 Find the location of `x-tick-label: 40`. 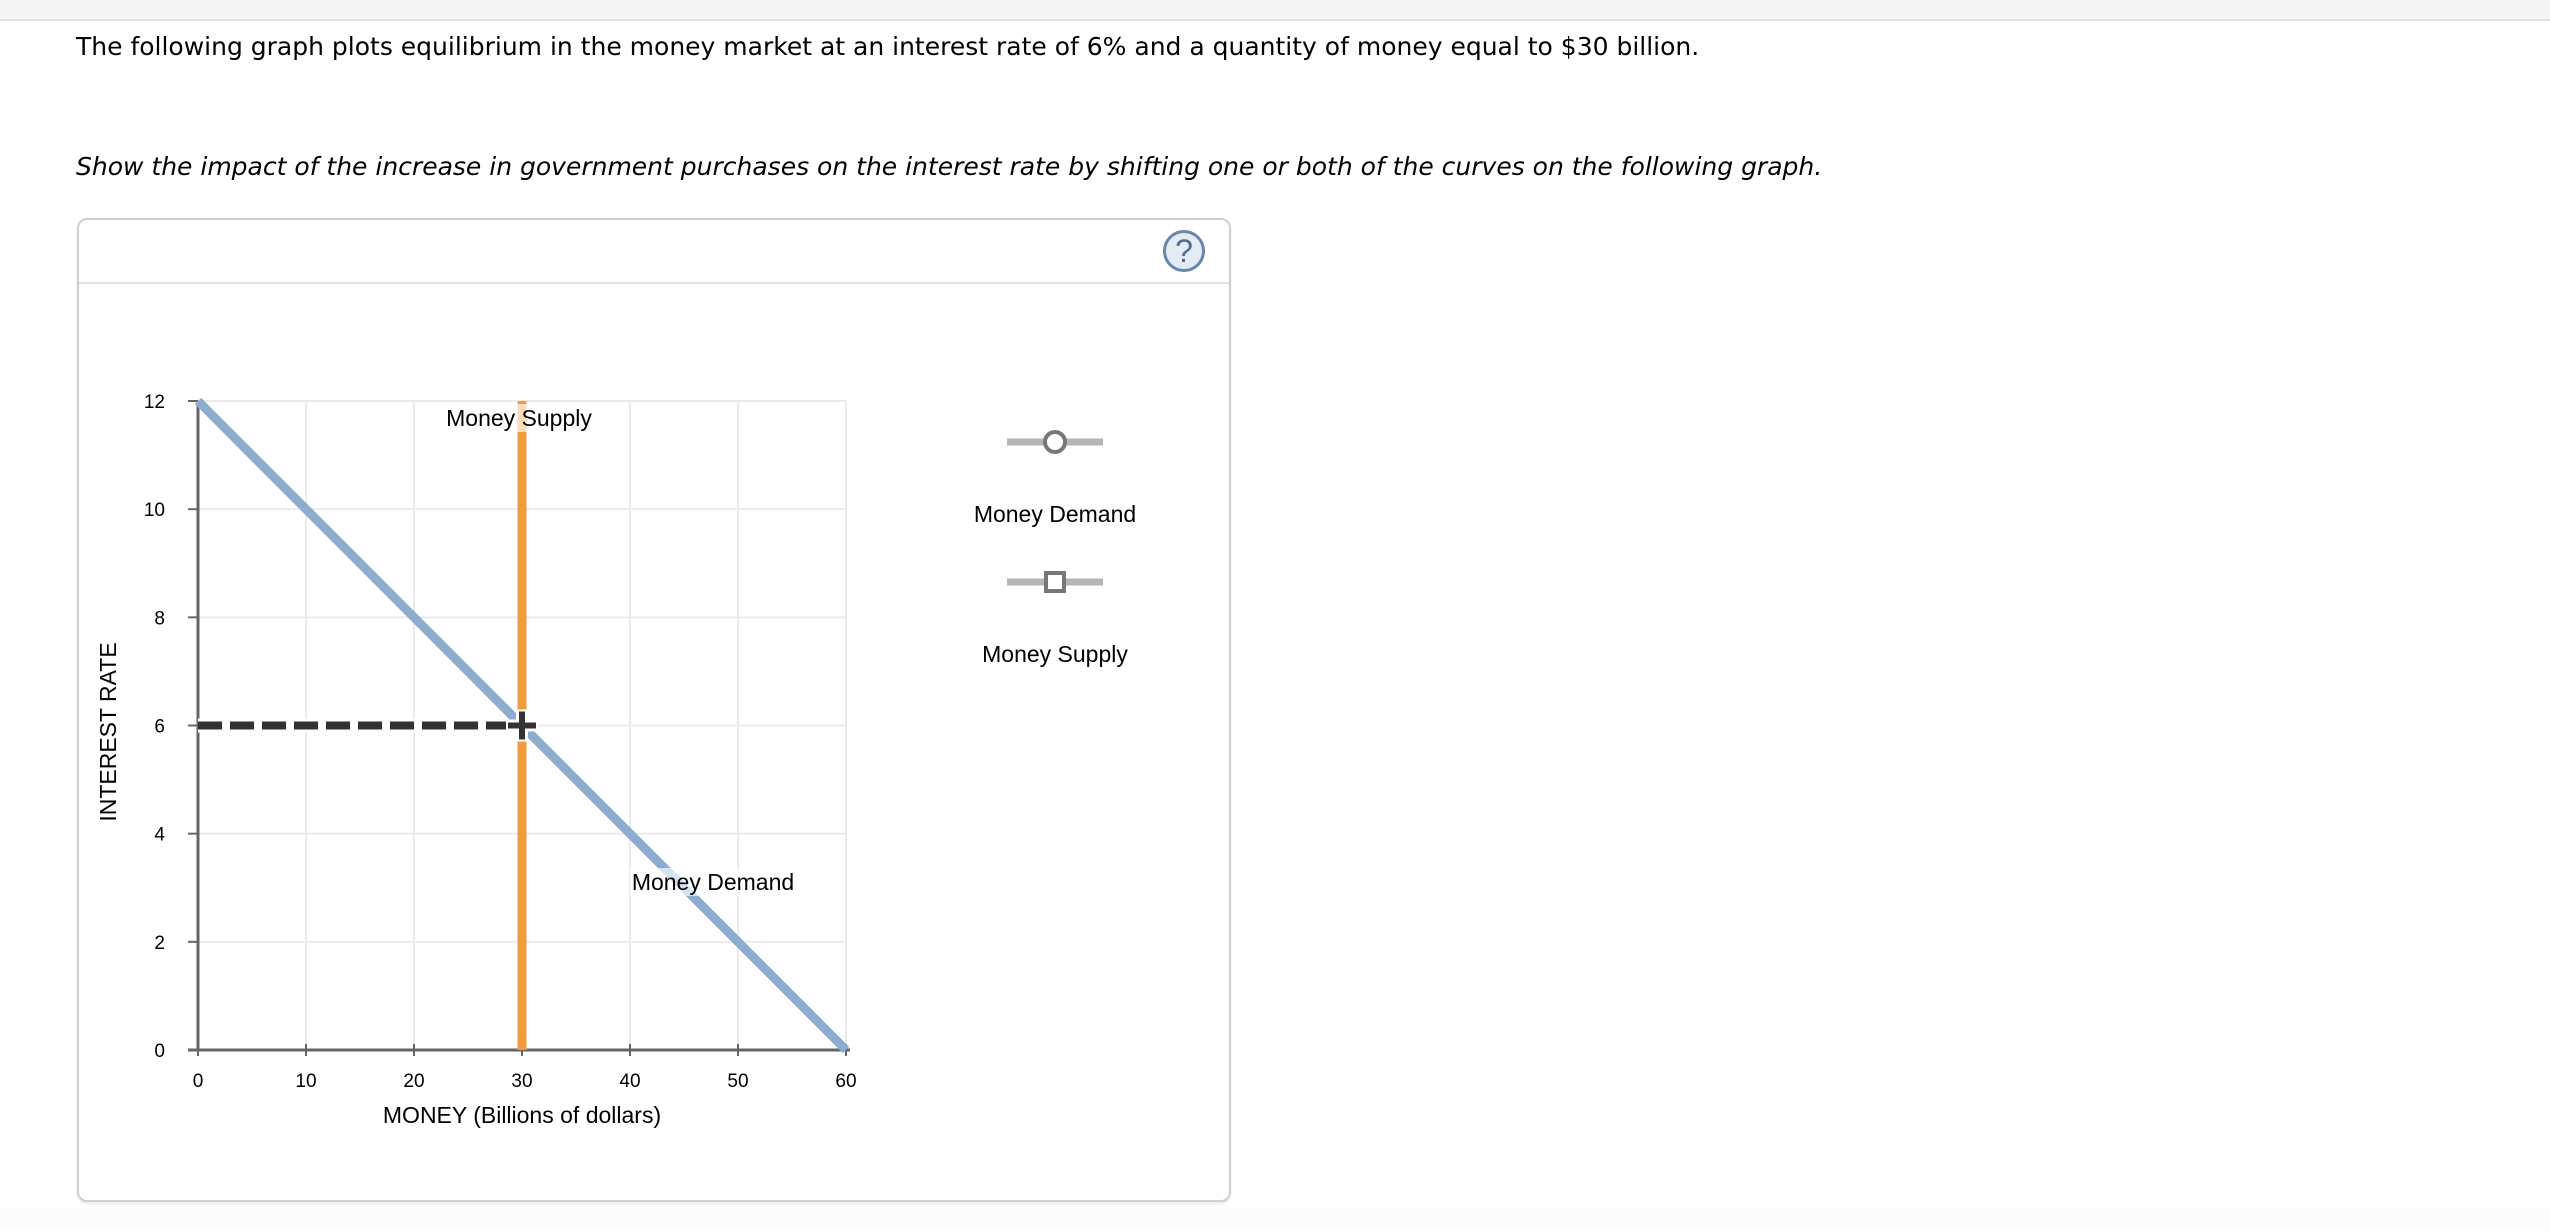

x-tick-label: 40 is located at coordinates (629, 1081).